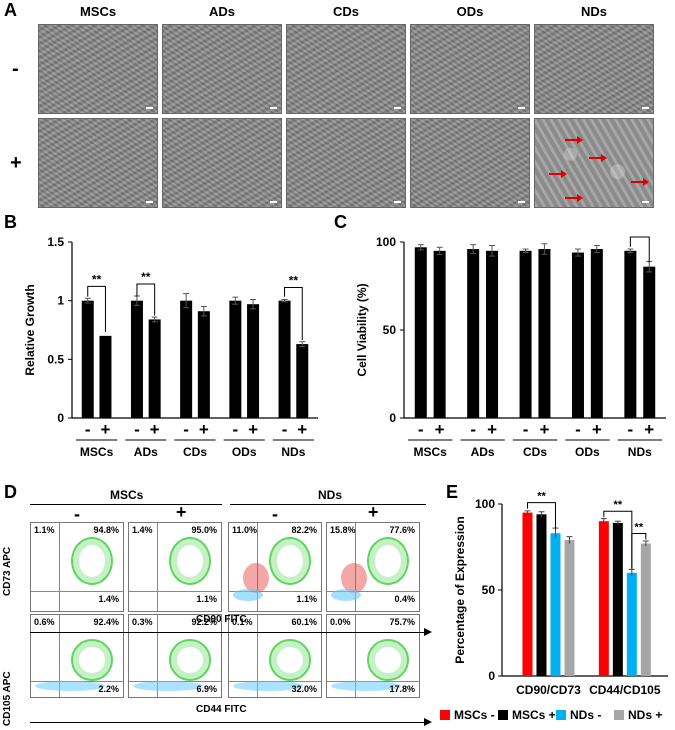 The width and height of the screenshot is (675, 730). Describe the element at coordinates (142, 622) in the screenshot. I see `pct-upper-left: 0.3%` at that location.